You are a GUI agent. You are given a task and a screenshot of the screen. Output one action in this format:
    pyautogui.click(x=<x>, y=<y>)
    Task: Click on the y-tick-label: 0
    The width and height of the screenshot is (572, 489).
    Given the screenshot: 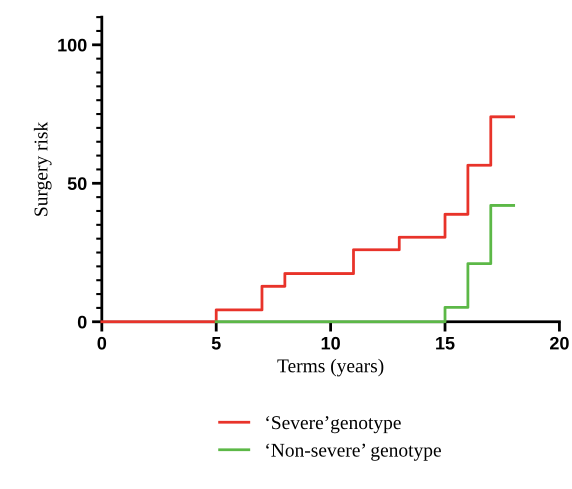 What is the action you would take?
    pyautogui.click(x=82, y=322)
    